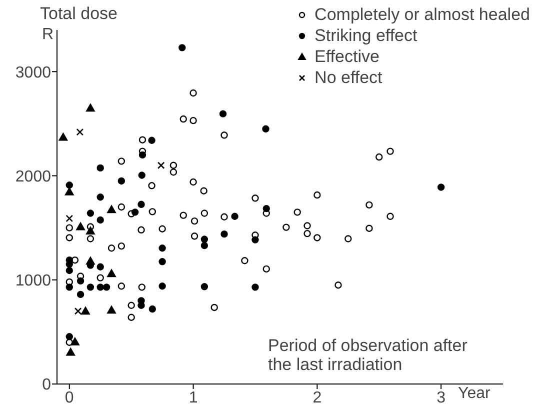 The width and height of the screenshot is (534, 409). What do you see at coordinates (422, 14) in the screenshot?
I see `legend-label: Completely or almost healed` at bounding box center [422, 14].